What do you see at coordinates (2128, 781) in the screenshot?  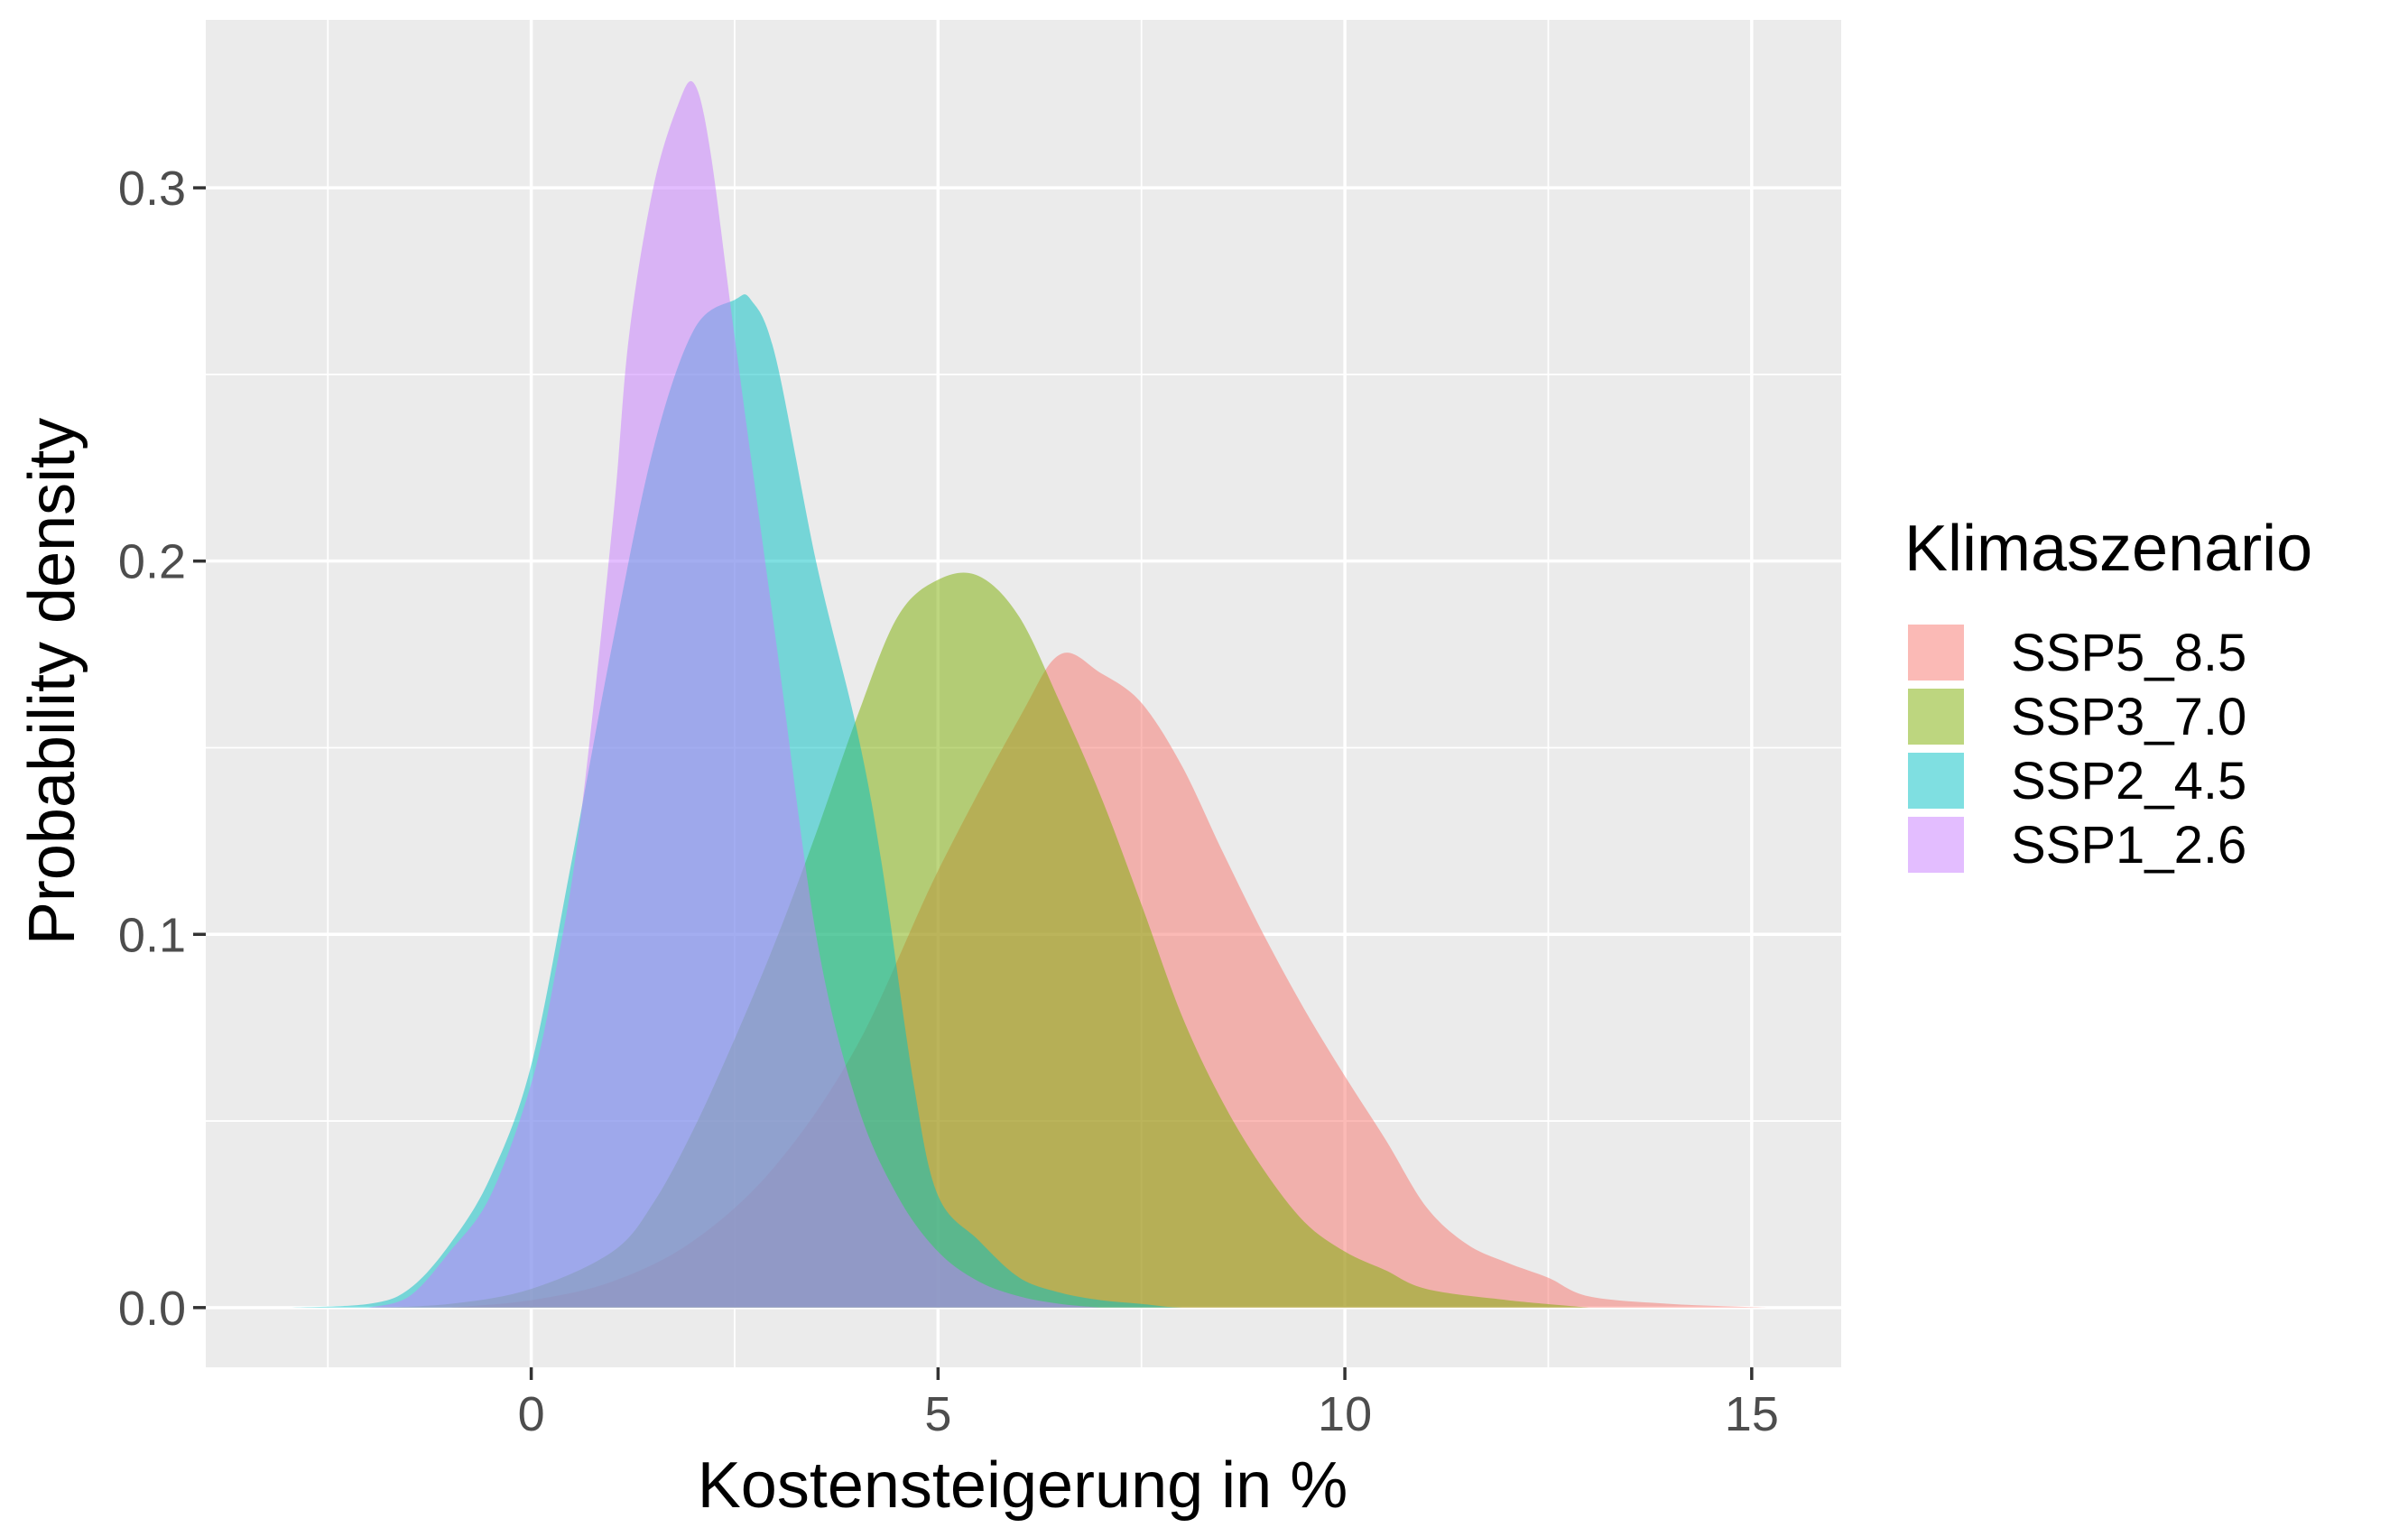 I see `legend-label: SSP2_4.5` at bounding box center [2128, 781].